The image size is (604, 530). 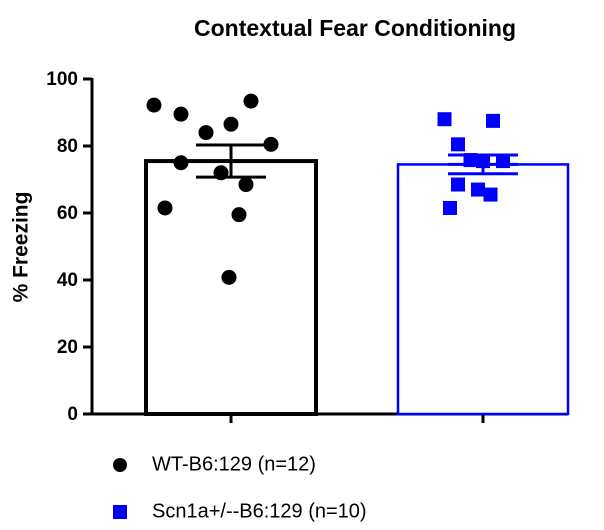 What do you see at coordinates (67, 213) in the screenshot?
I see `y-tick-label: 60` at bounding box center [67, 213].